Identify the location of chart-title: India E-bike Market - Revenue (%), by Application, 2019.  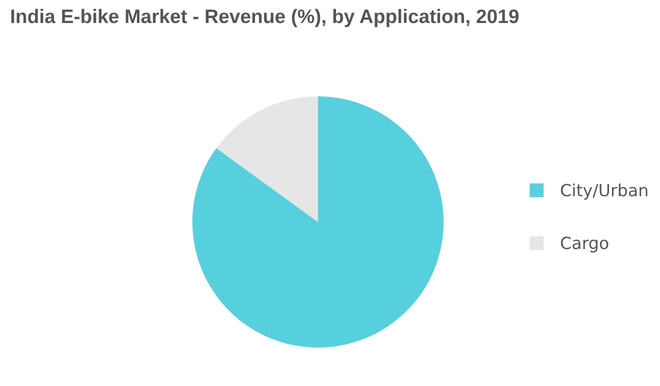
(265, 18).